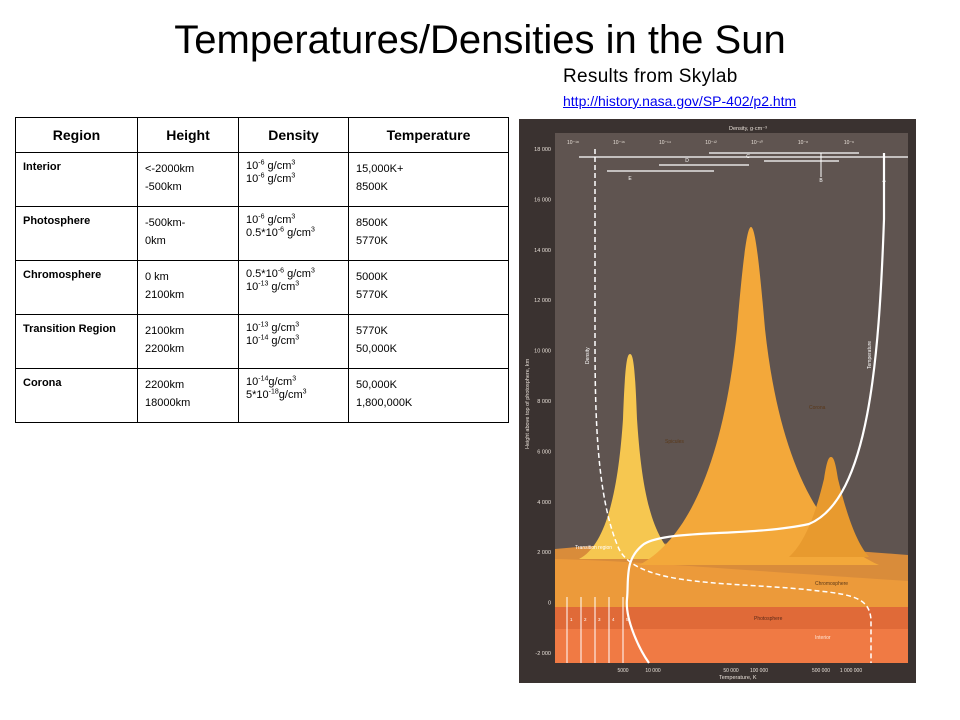 Image resolution: width=960 pixels, height=720 pixels. I want to click on cell-temperature: 5770K 50,000K, so click(428, 341).